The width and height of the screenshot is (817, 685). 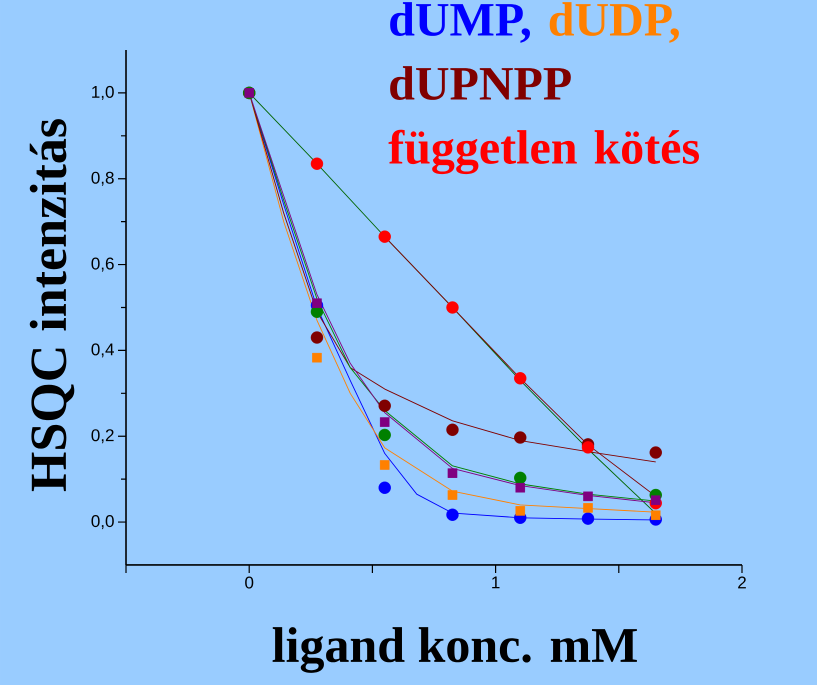 I want to click on y-tick-label: 1,0, so click(x=103, y=93).